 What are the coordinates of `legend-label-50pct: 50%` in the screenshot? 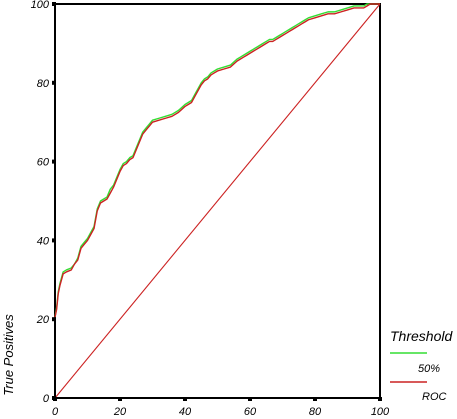 It's located at (429, 369).